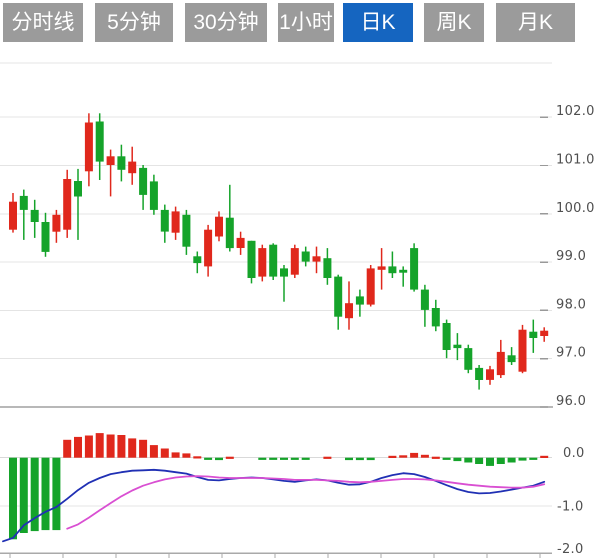 This screenshot has height=559, width=604. What do you see at coordinates (574, 453) in the screenshot?
I see `macd-label: 0.0` at bounding box center [574, 453].